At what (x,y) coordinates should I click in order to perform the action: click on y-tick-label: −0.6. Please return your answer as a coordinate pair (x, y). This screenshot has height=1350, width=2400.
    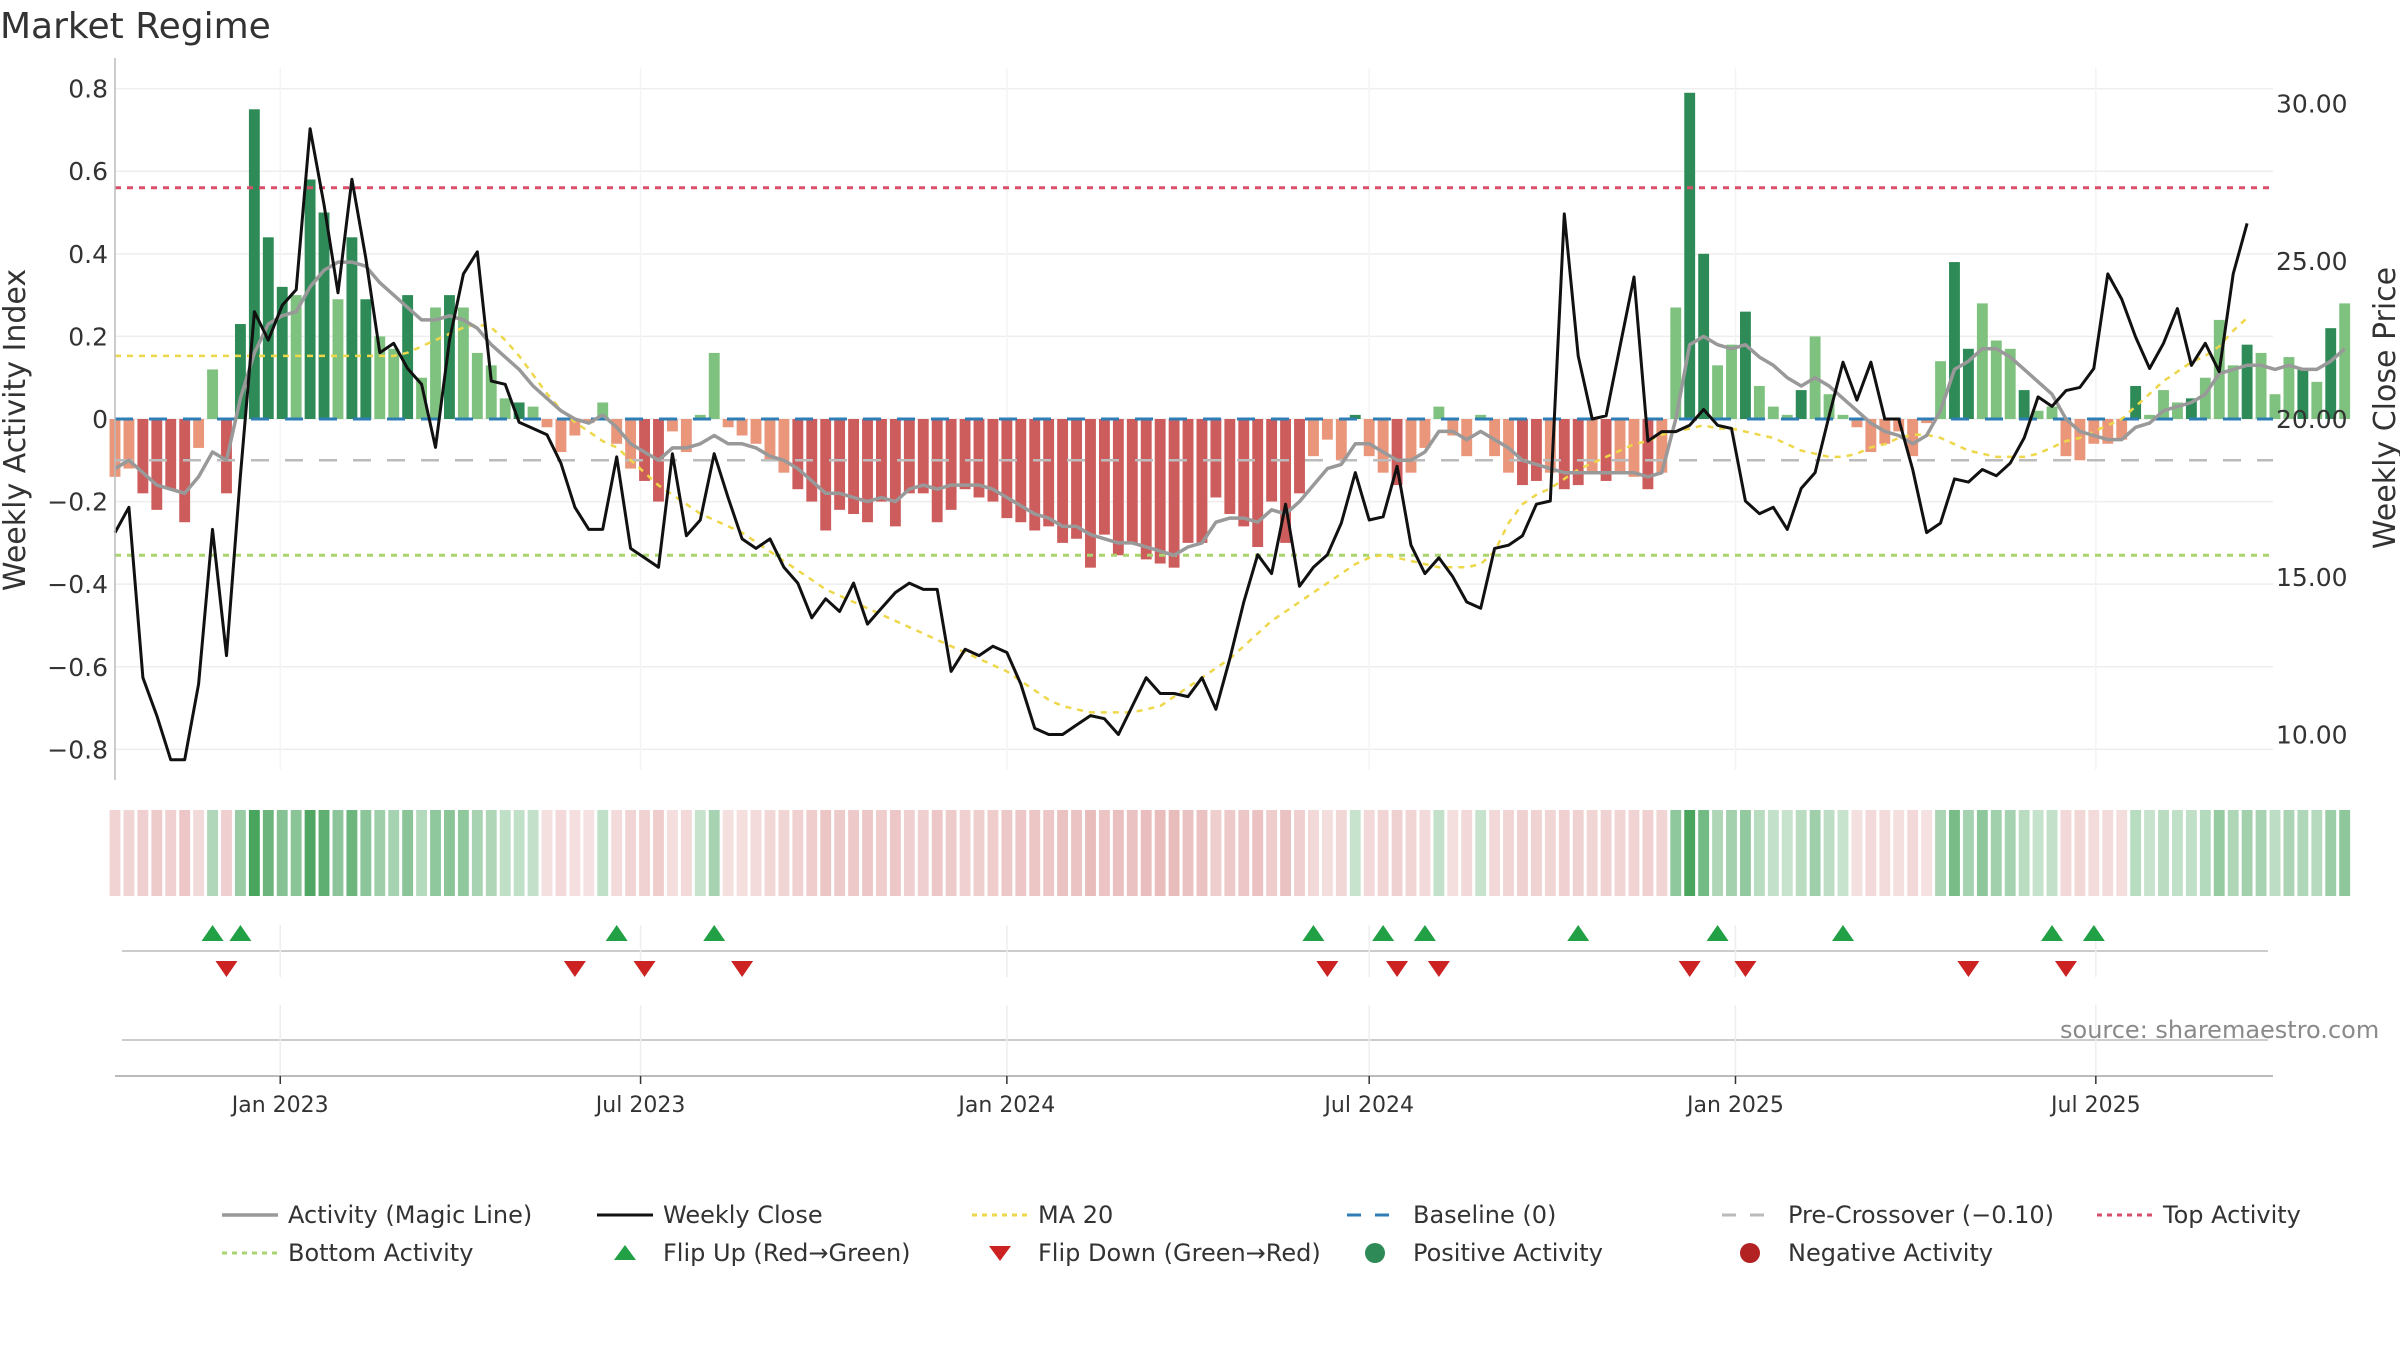
    Looking at the image, I should click on (77, 667).